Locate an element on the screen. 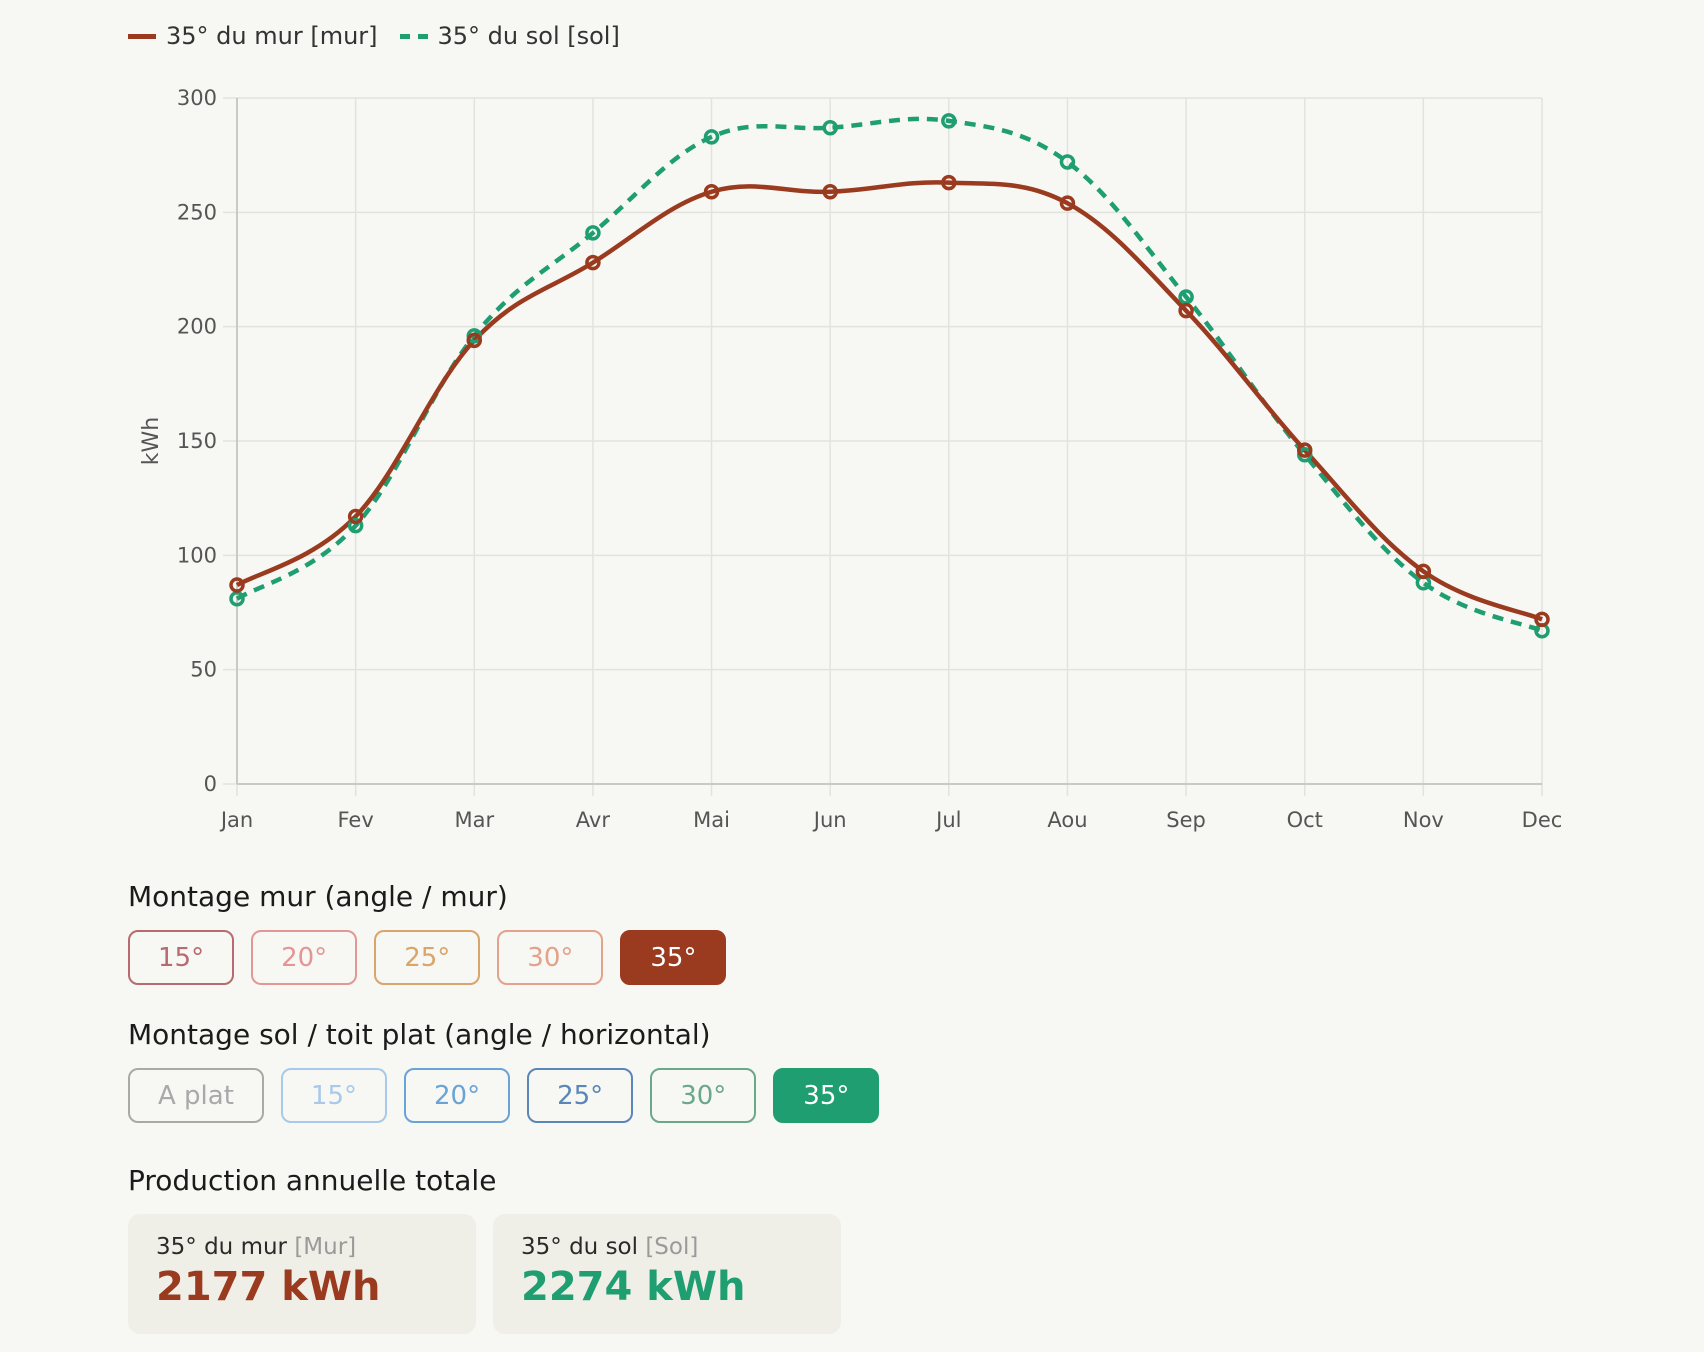 This screenshot has width=1704, height=1352. x-tick-label: Jan is located at coordinates (236, 820).